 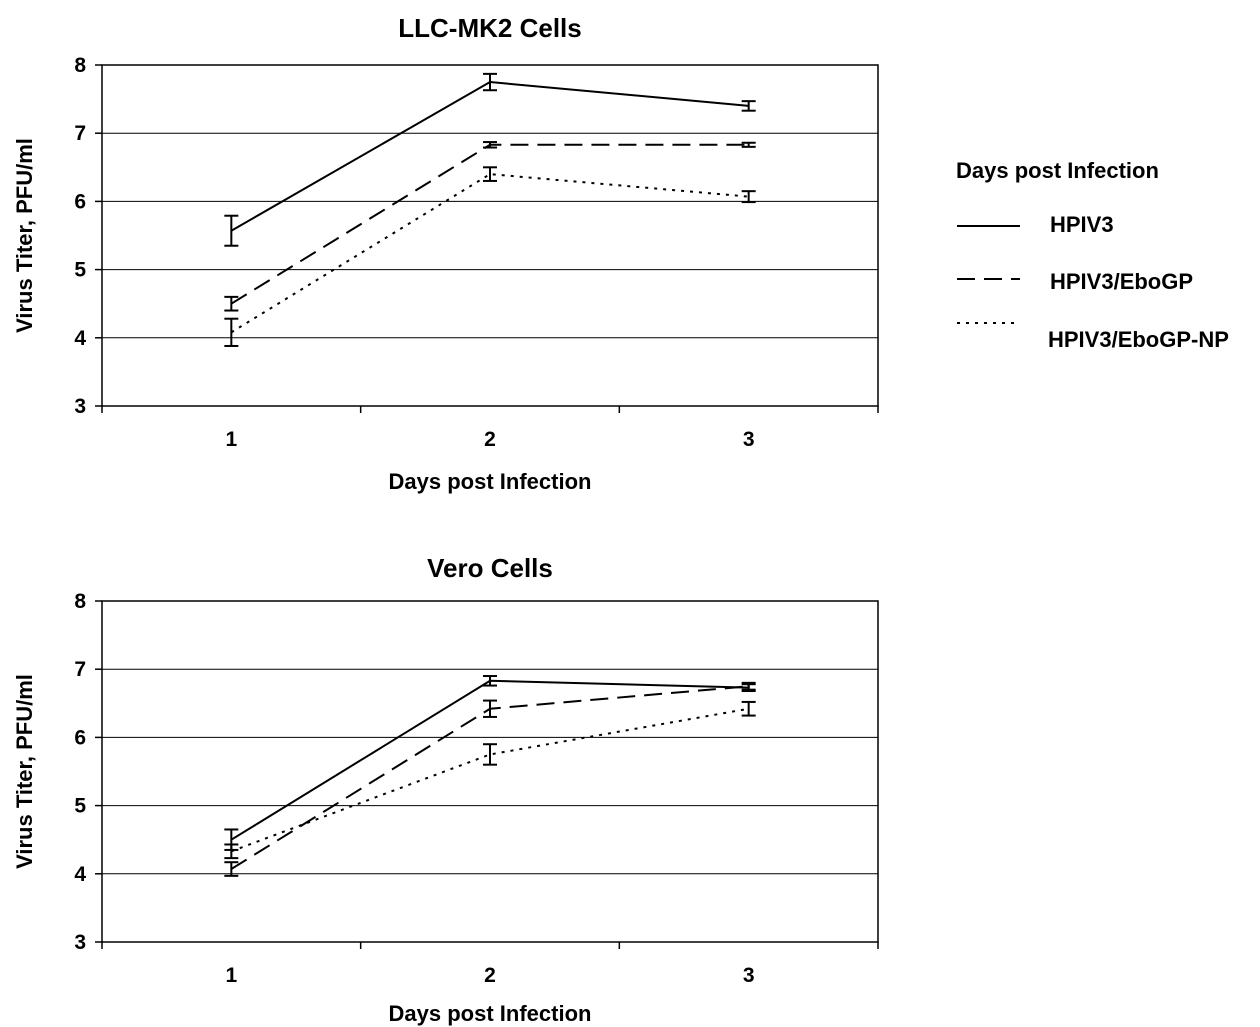 I want to click on chart-title: LLC-MK2 Cells, so click(x=489, y=28).